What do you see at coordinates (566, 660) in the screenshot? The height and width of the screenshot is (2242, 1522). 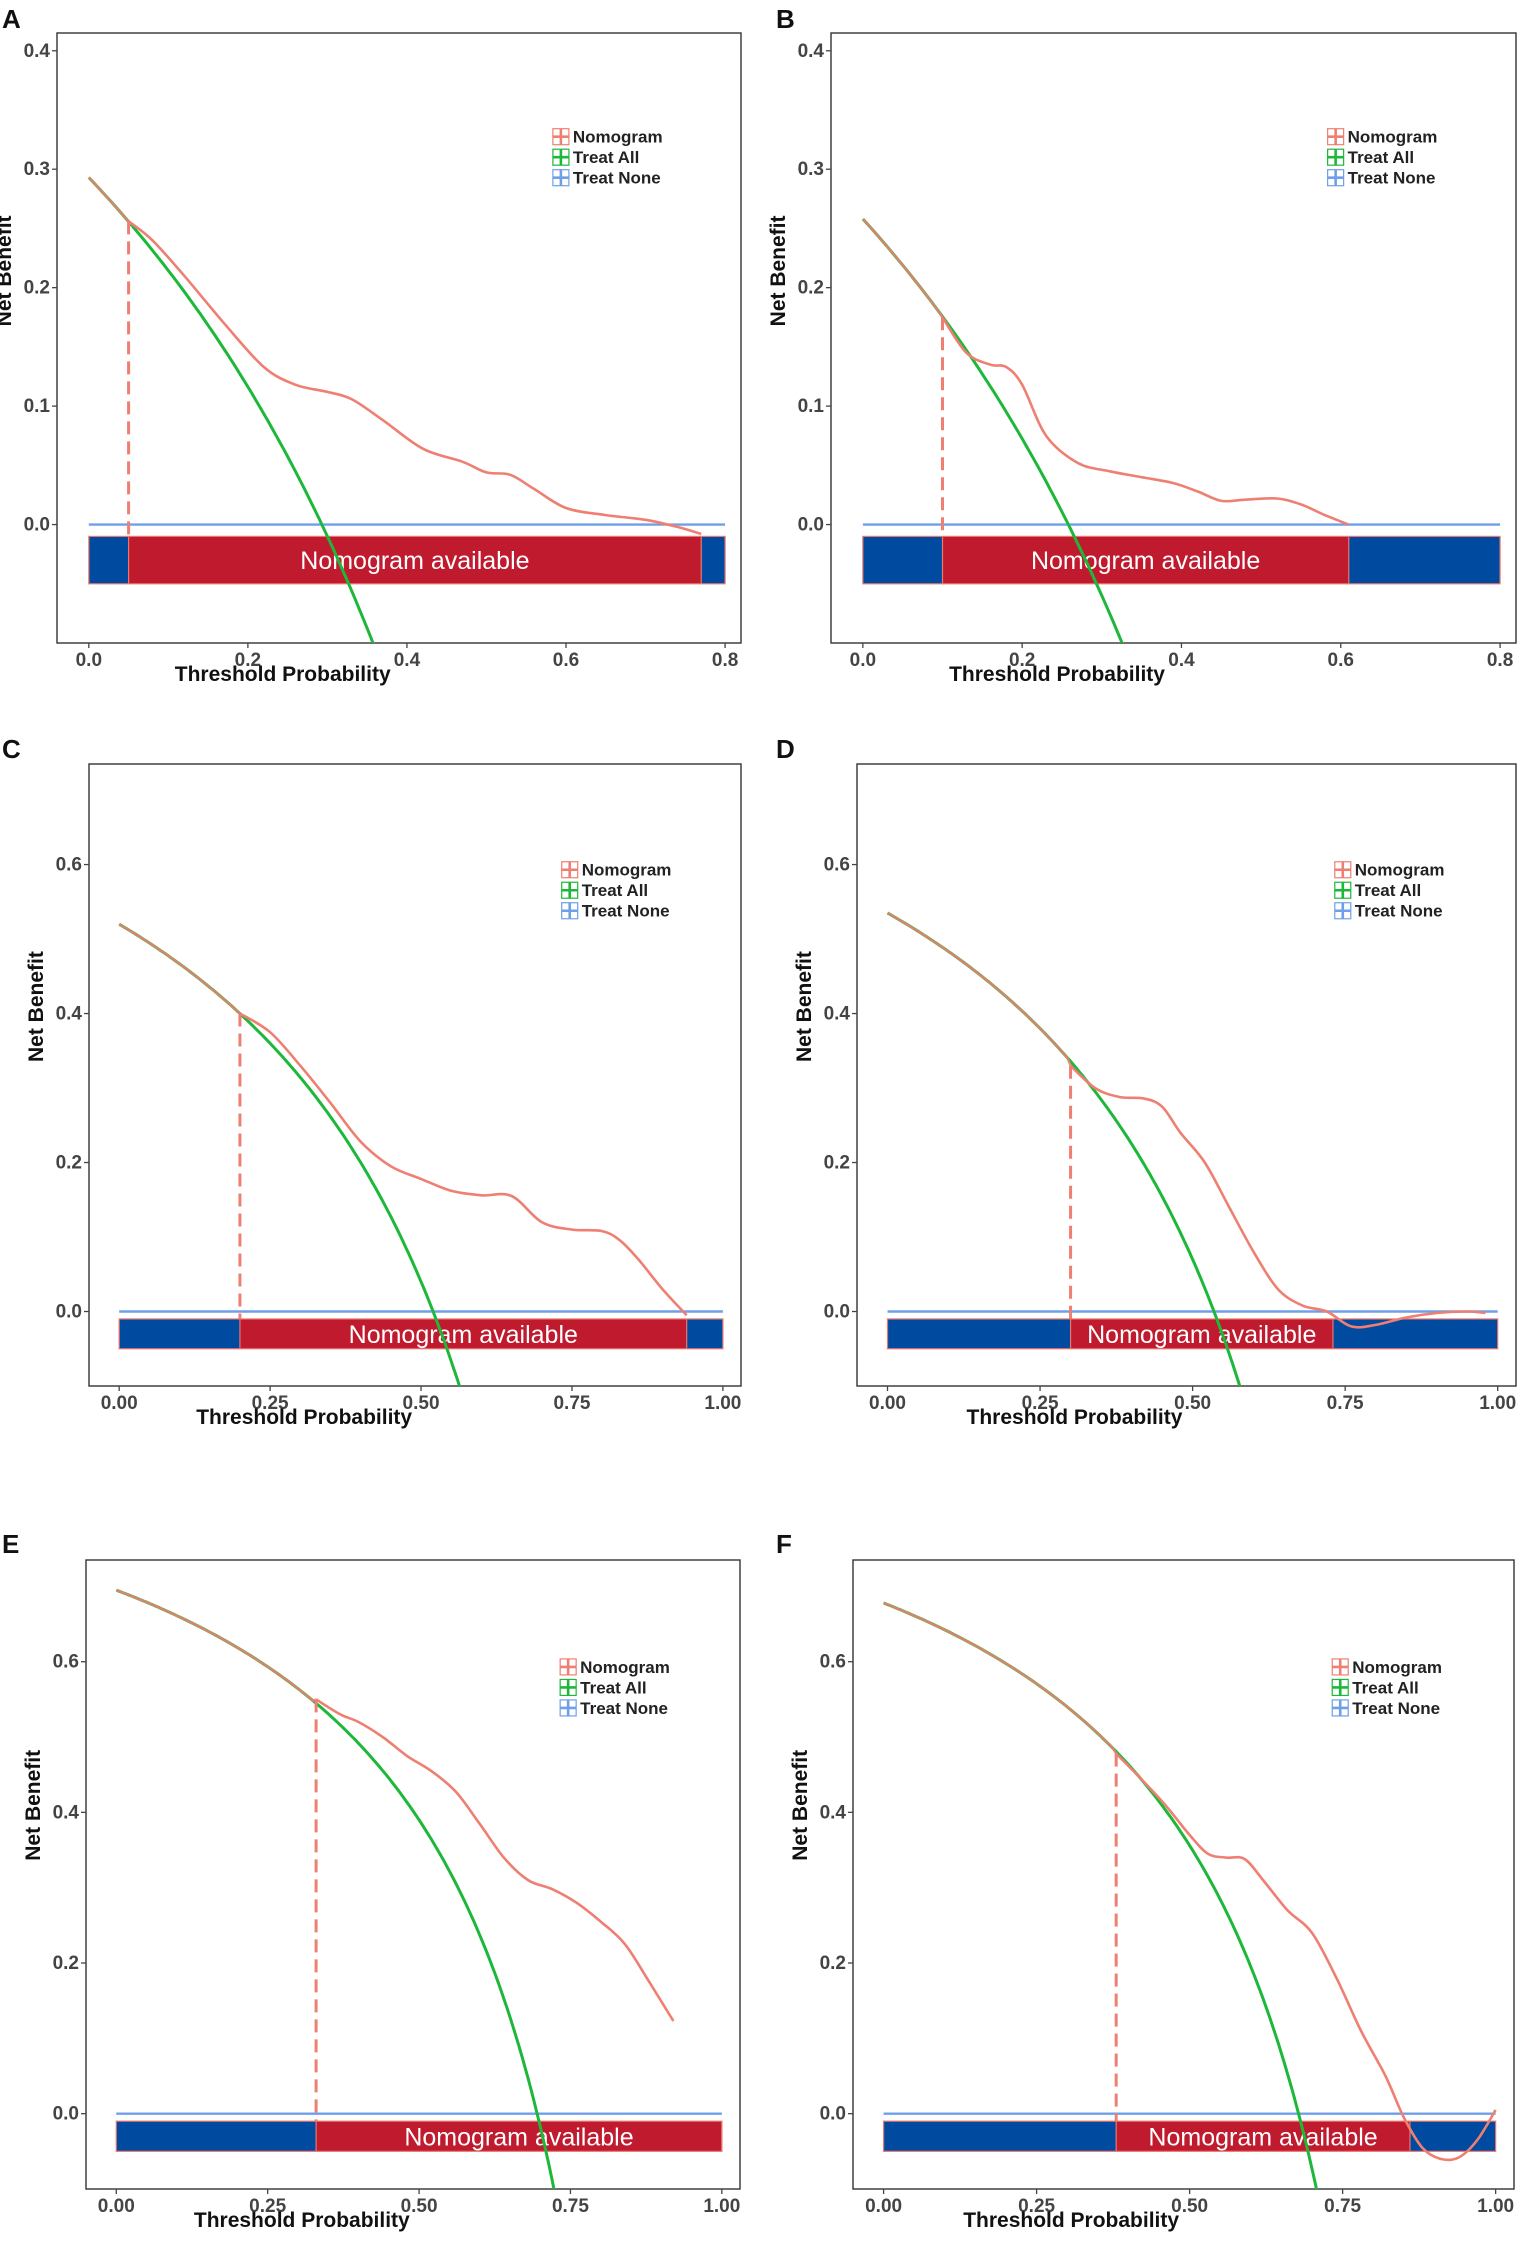 I see `x-tick-label: 0.6` at bounding box center [566, 660].